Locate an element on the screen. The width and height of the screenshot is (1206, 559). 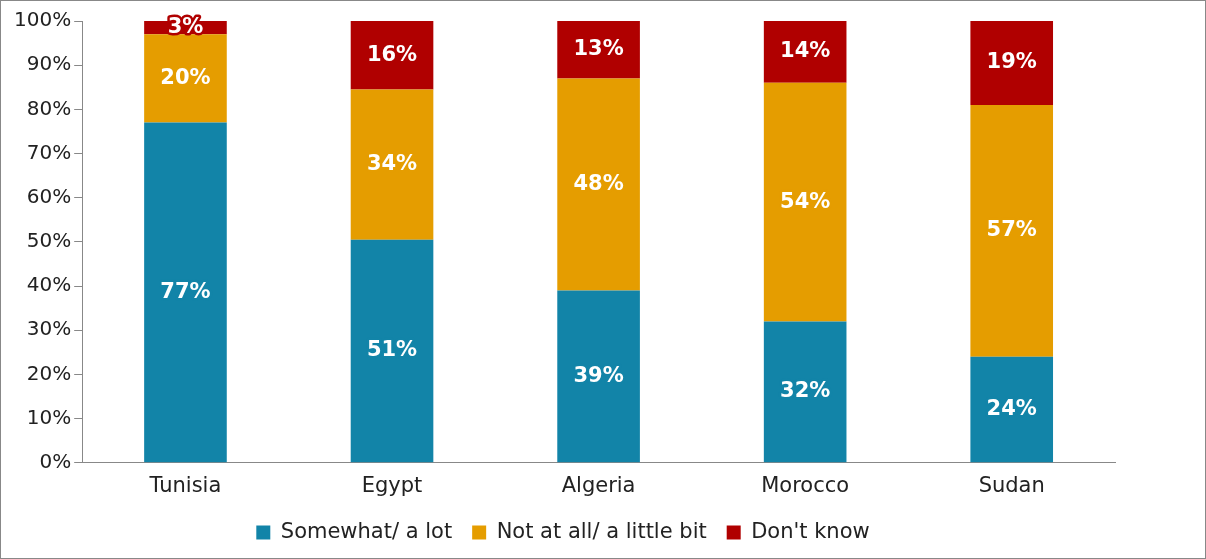
x-tick-label: Morocco is located at coordinates (805, 484).